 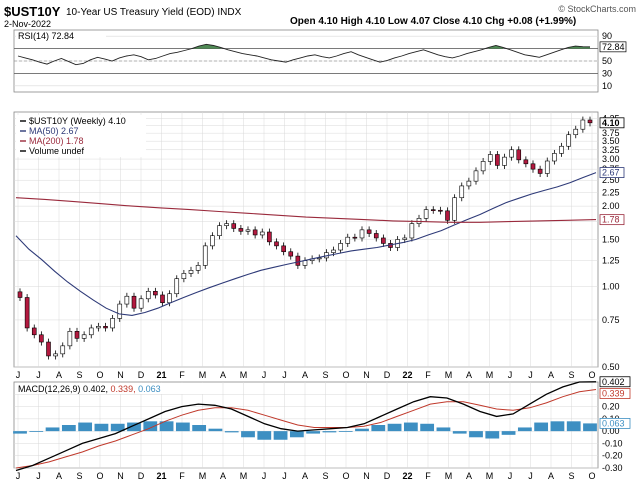 What do you see at coordinates (161, 476) in the screenshot?
I see `macd-month-label: 21` at bounding box center [161, 476].